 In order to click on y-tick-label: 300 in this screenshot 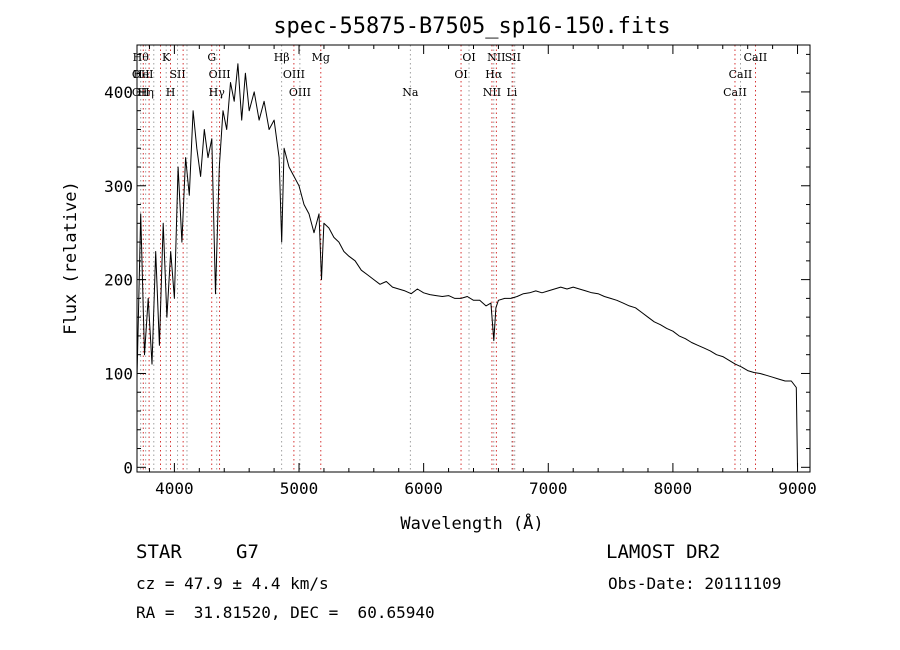, I will do `click(118, 186)`.